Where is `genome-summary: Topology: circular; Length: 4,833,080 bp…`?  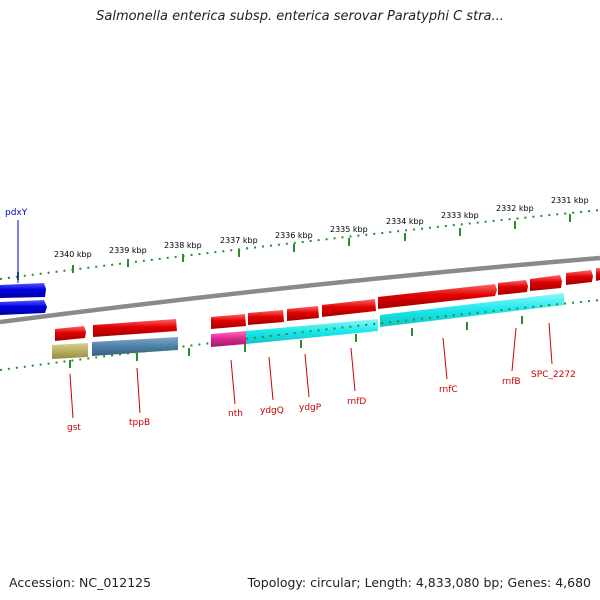
genome-summary: Topology: circular; Length: 4,833,080 bp… is located at coordinates (419, 582).